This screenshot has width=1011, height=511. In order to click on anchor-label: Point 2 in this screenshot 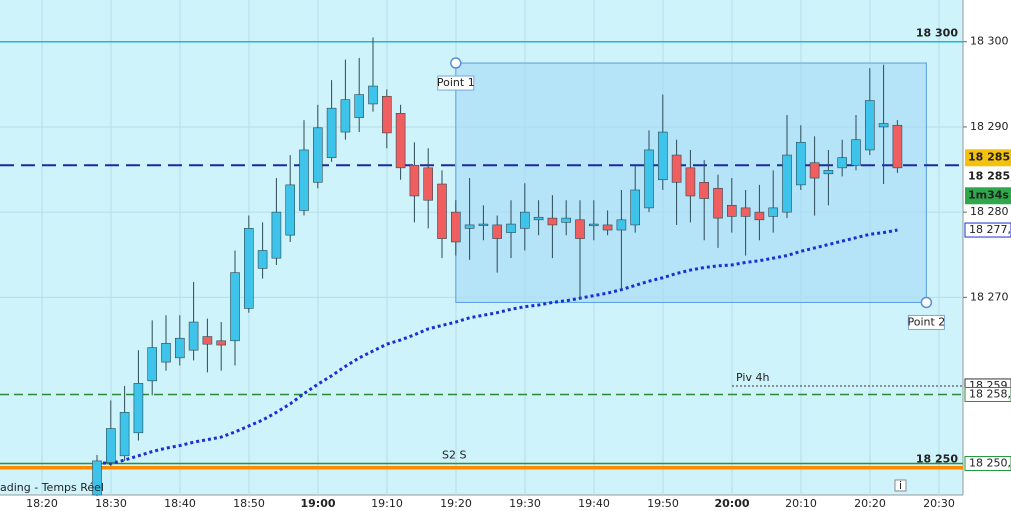, I will do `click(926, 321)`.